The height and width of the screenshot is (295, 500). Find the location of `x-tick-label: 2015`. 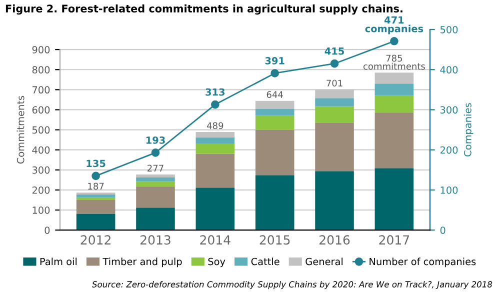

x-tick-label: 2015 is located at coordinates (275, 240).